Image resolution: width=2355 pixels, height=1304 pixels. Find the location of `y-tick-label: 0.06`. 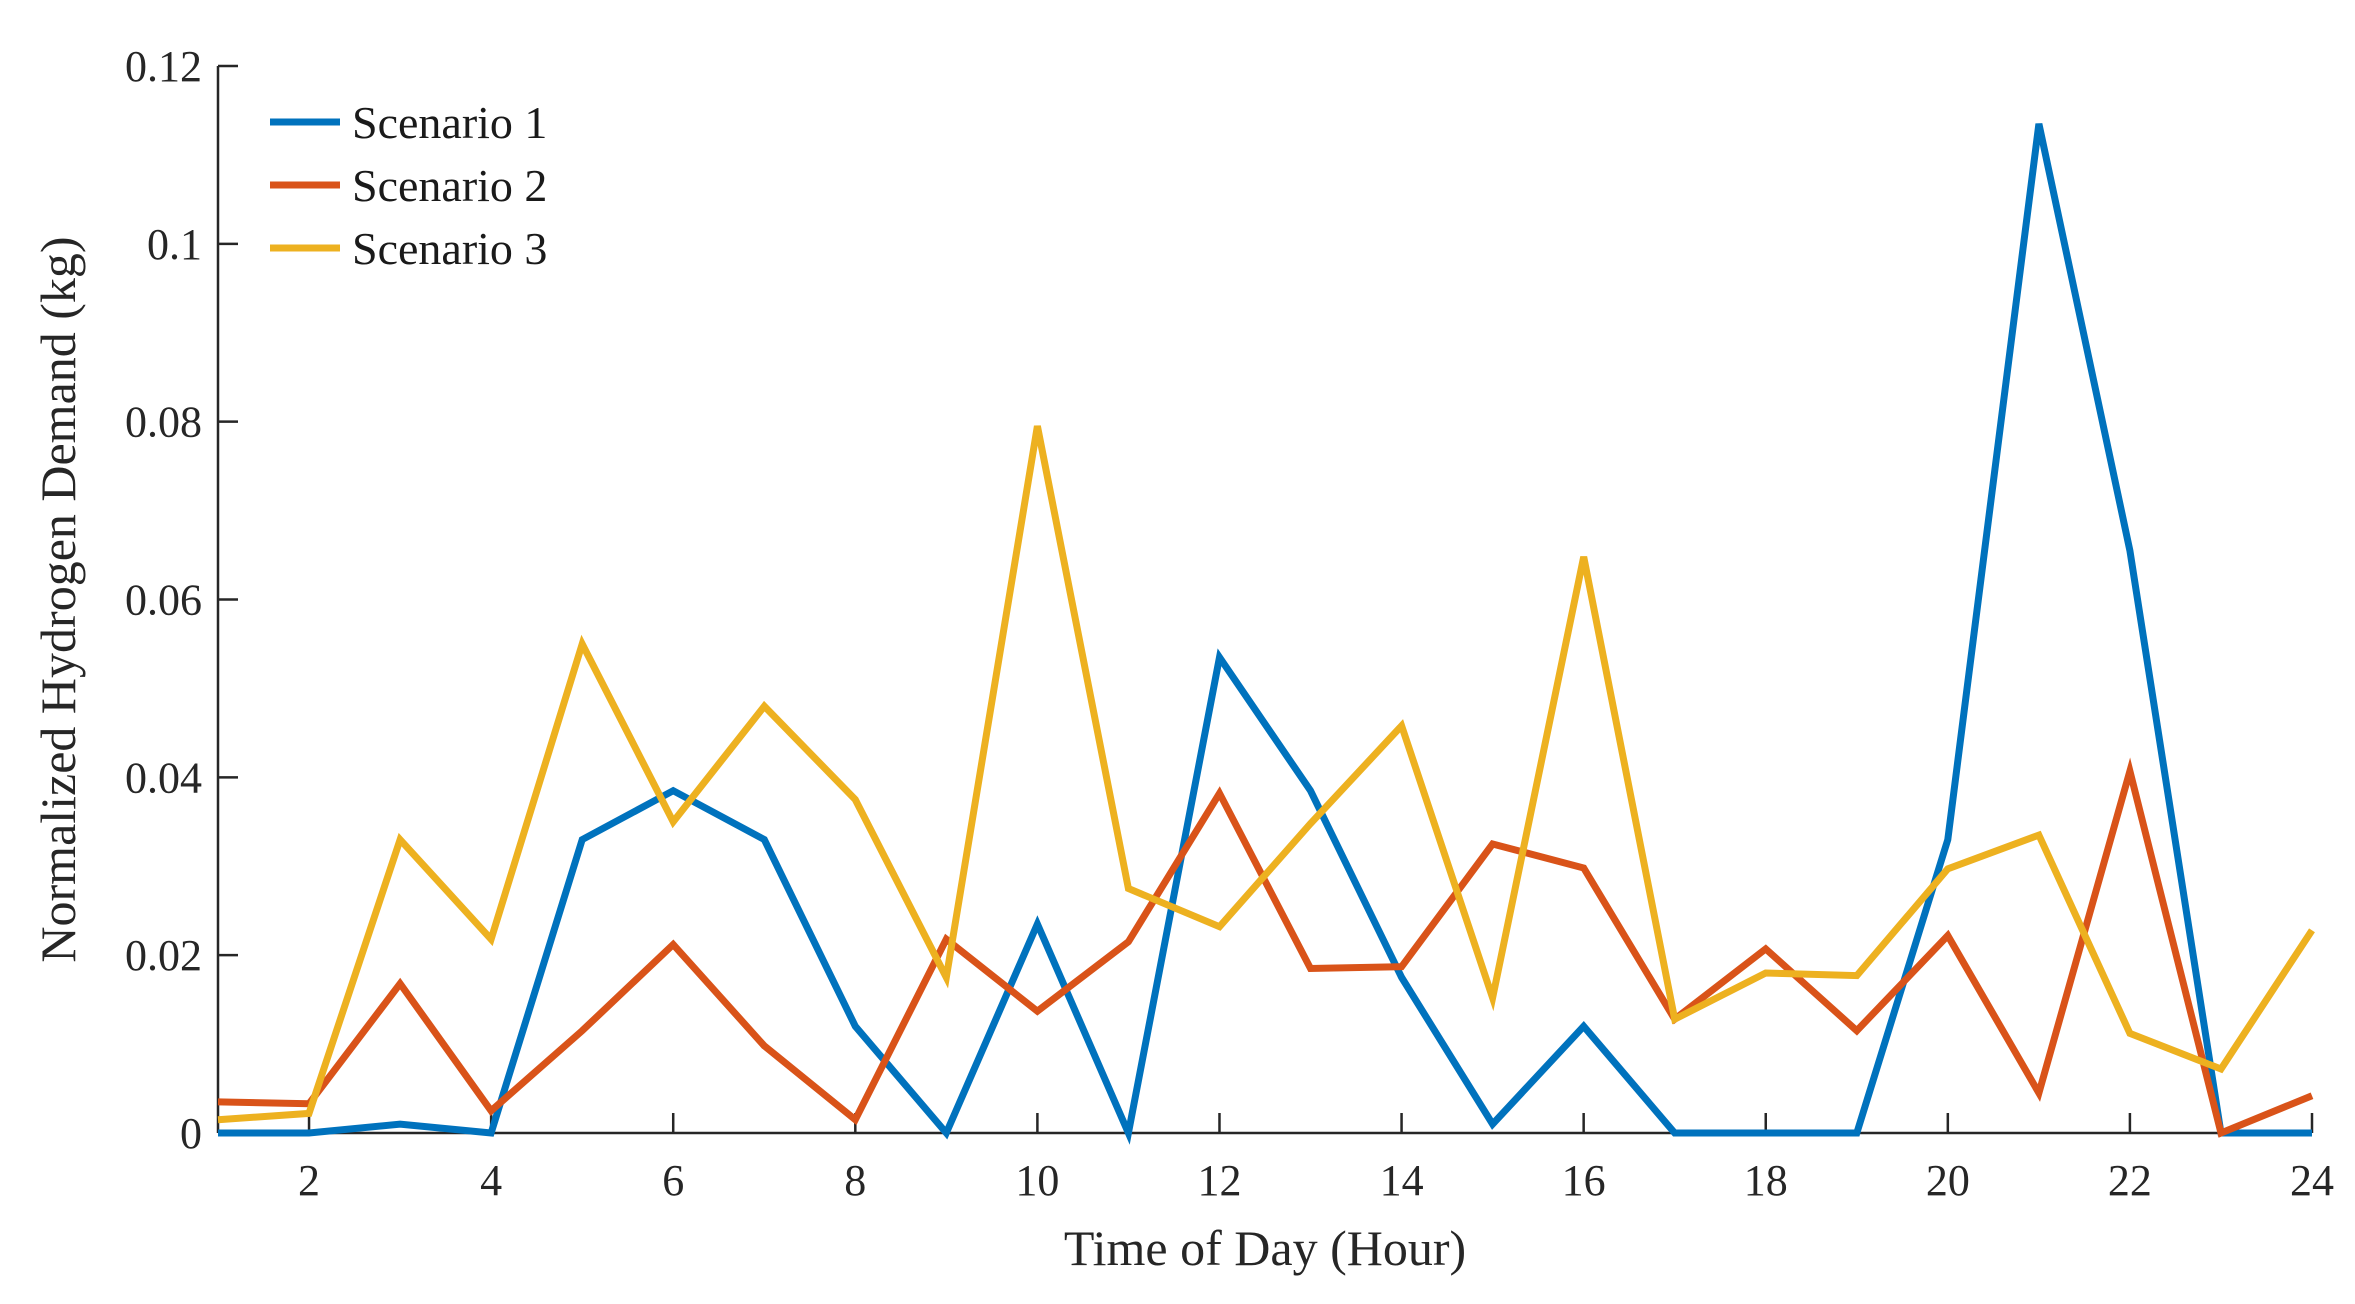

y-tick-label: 0.06 is located at coordinates (163, 600).